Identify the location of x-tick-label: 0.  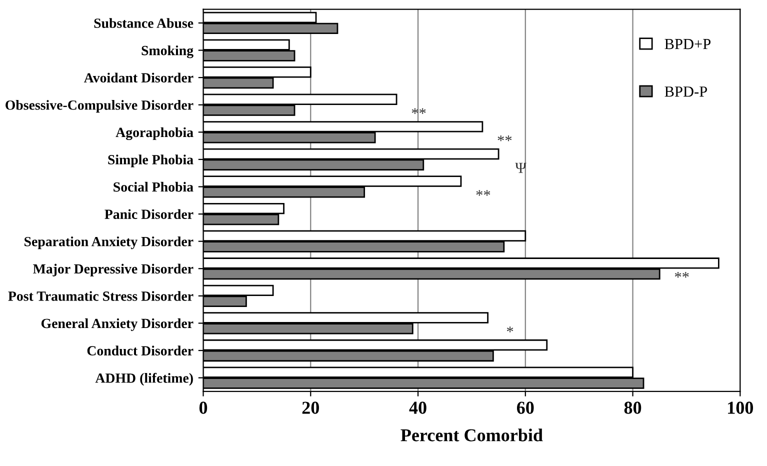
(203, 408).